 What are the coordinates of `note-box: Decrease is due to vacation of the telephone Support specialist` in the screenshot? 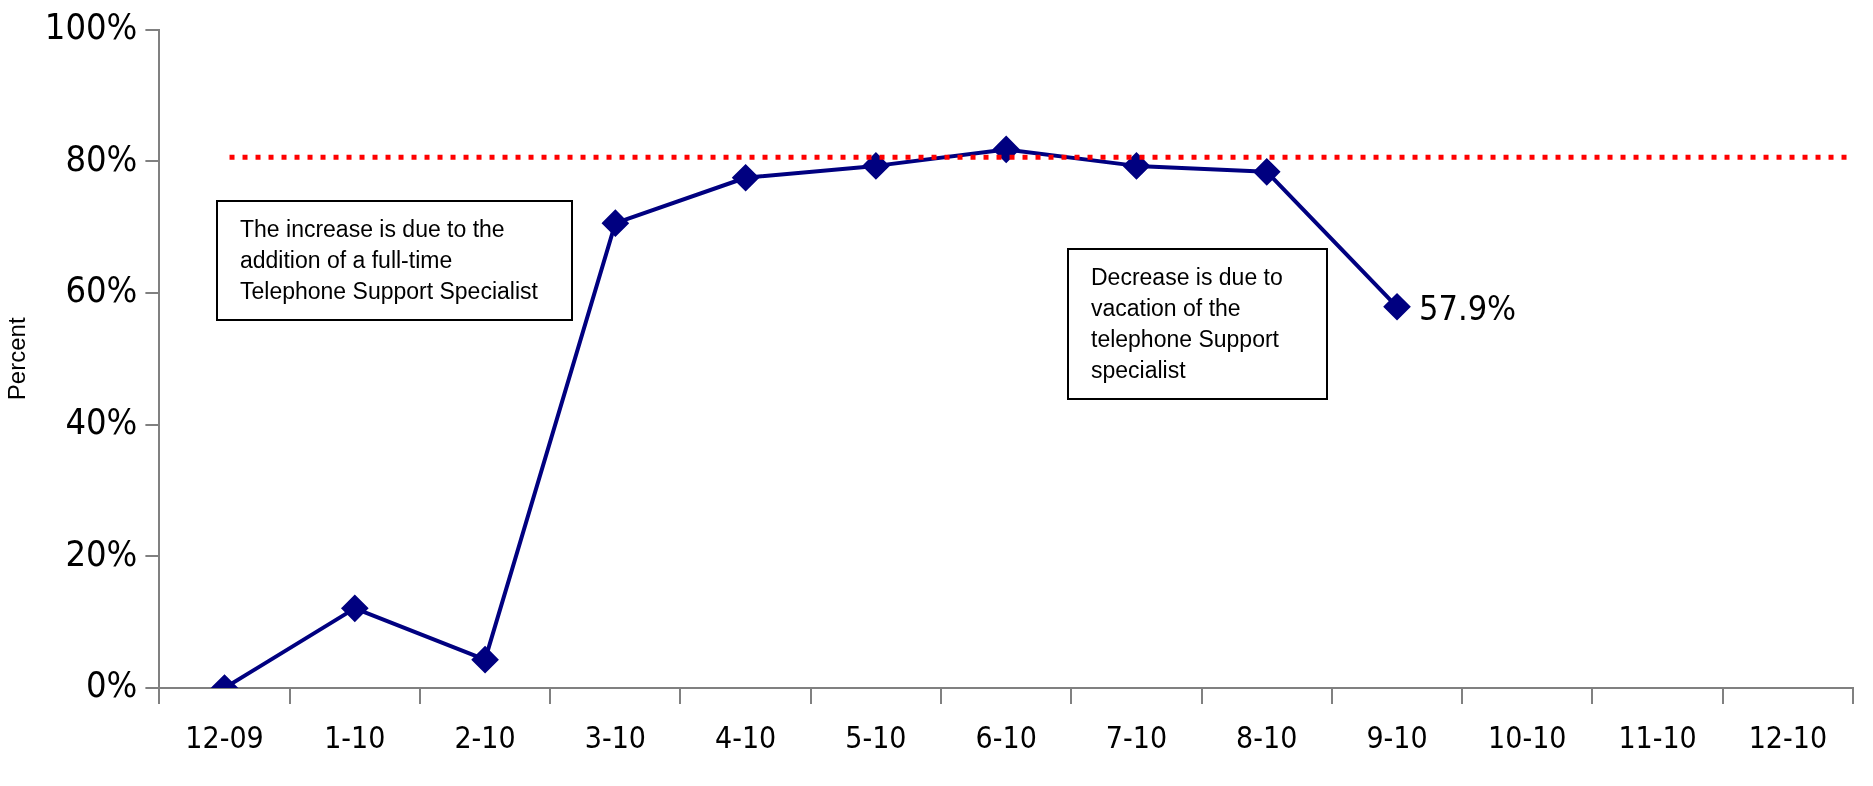 It's located at (1197, 324).